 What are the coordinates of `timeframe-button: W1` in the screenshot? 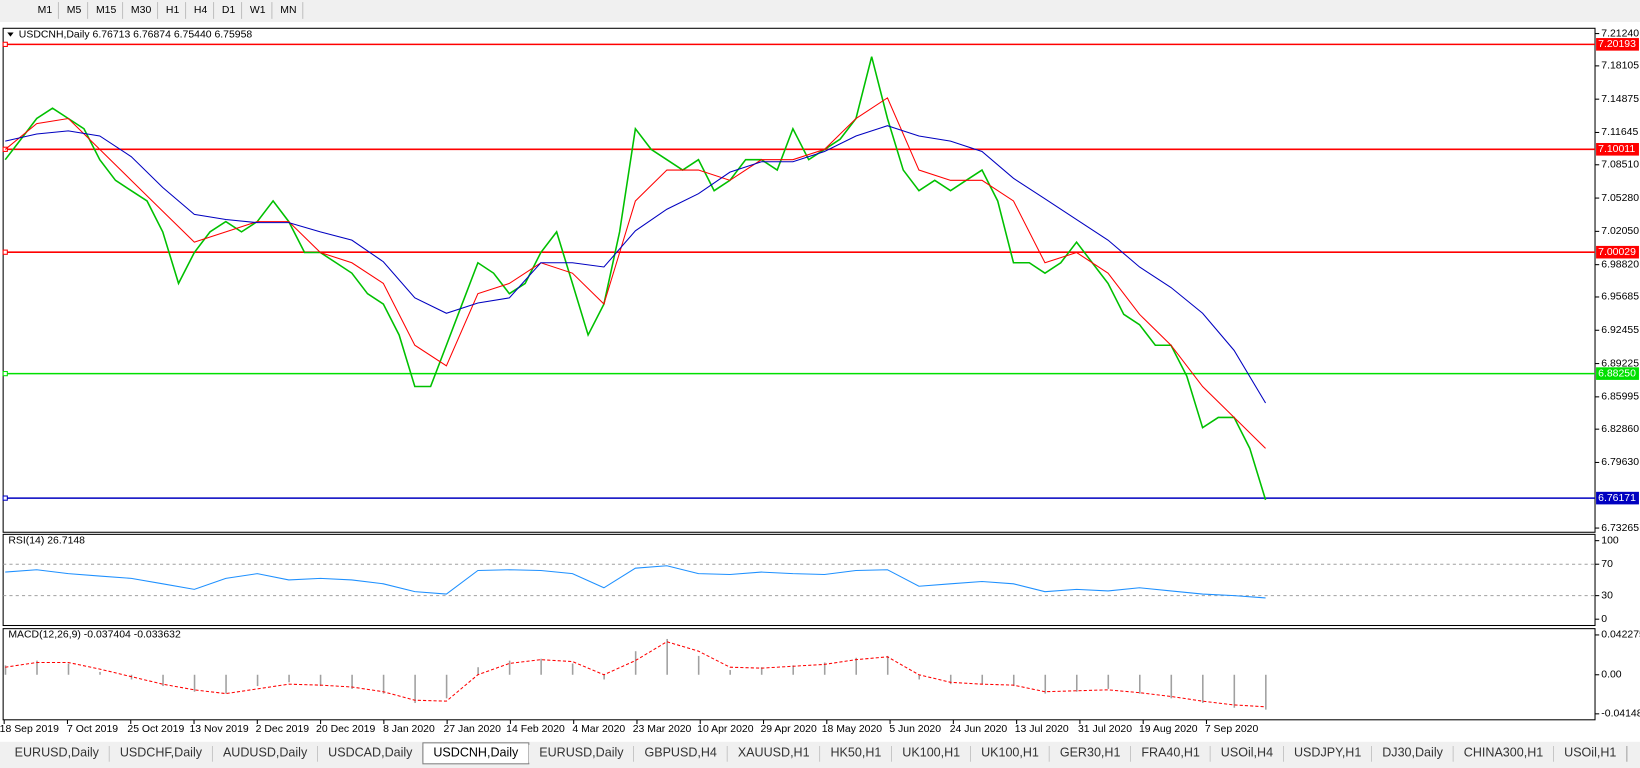 It's located at (258, 10).